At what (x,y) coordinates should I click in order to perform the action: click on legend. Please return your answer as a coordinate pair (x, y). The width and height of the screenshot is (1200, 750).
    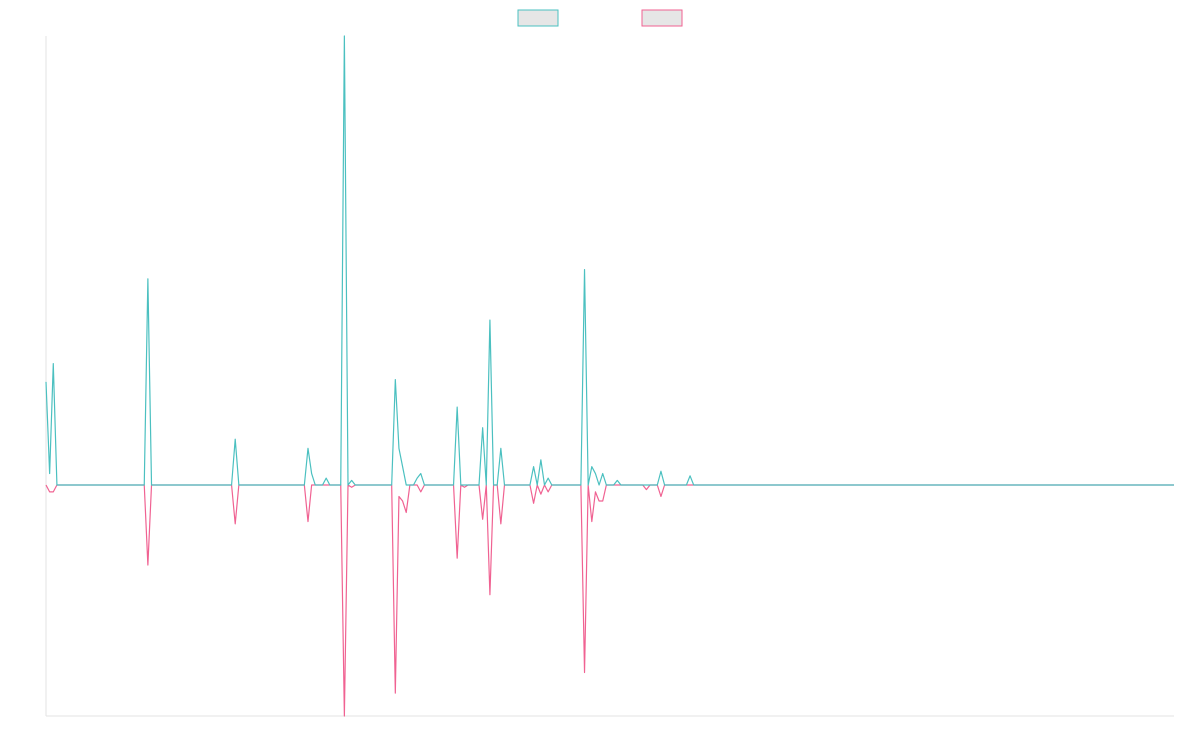
    Looking at the image, I should click on (600, 18).